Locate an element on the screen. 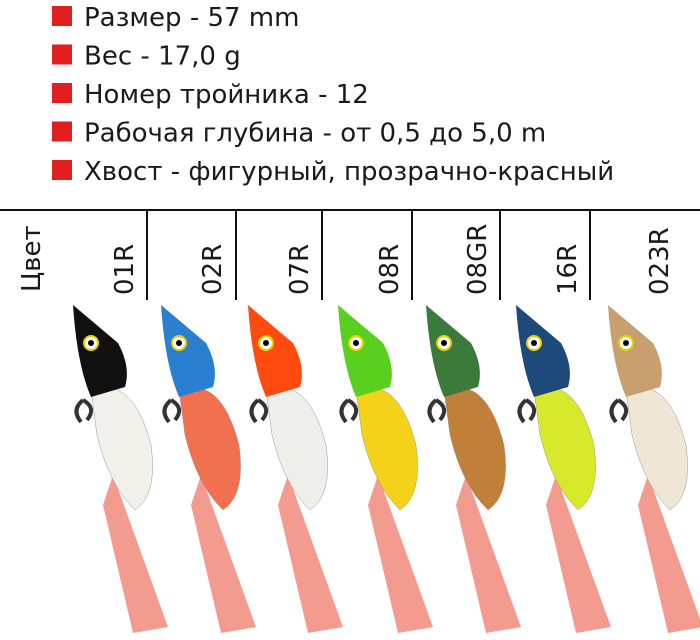 The image size is (700, 640). header-label: Цвет is located at coordinates (32, 258).